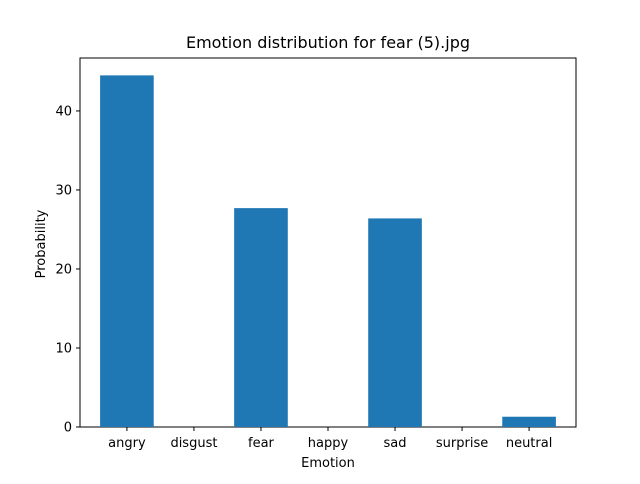 This screenshot has width=640, height=484. Describe the element at coordinates (193, 443) in the screenshot. I see `x-tick-label: disgust` at that location.